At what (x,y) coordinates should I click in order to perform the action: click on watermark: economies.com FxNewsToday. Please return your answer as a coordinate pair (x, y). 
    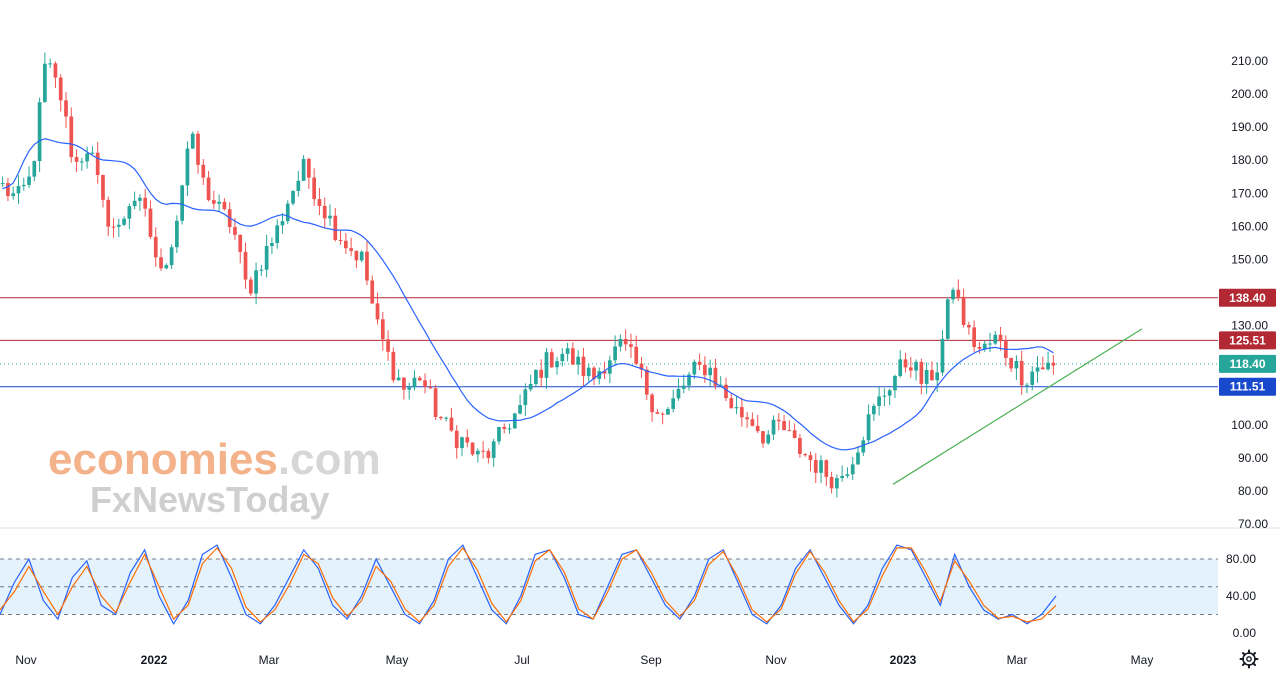
    Looking at the image, I should click on (214, 477).